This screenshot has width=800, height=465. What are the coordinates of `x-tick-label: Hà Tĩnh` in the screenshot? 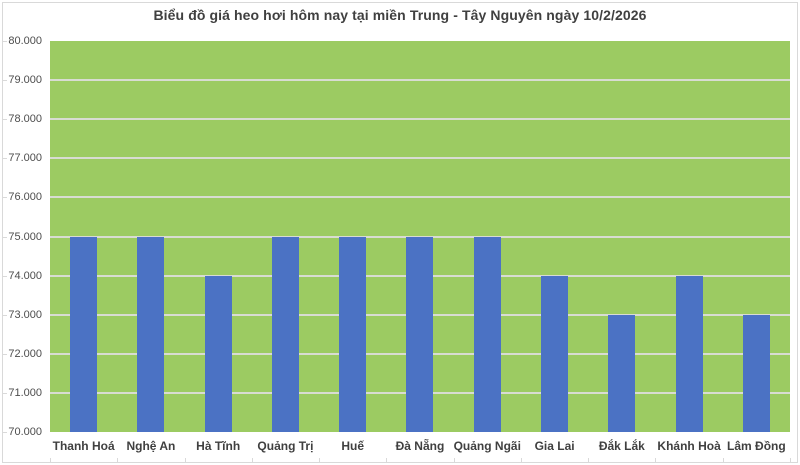 It's located at (218, 446).